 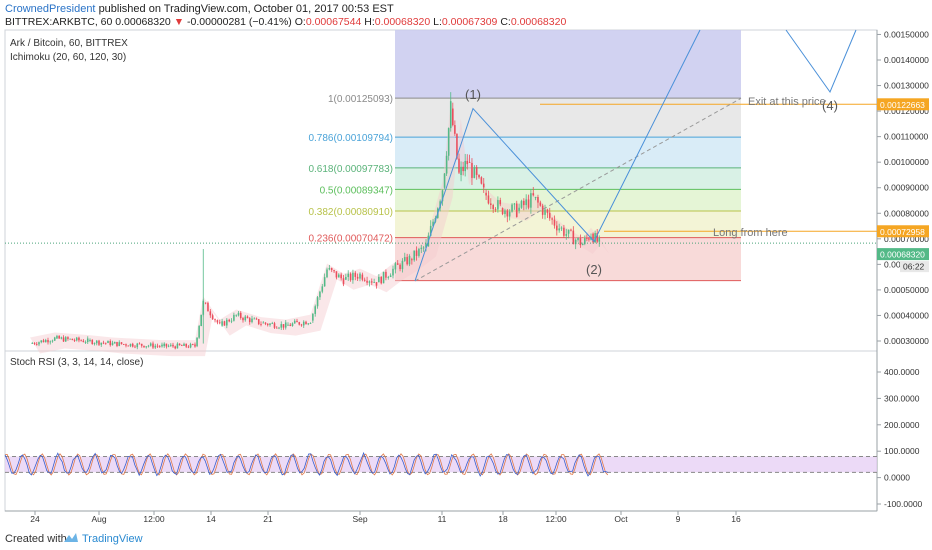 What do you see at coordinates (356, 190) in the screenshot?
I see `fib-level-label: 0.5(0.00089347)` at bounding box center [356, 190].